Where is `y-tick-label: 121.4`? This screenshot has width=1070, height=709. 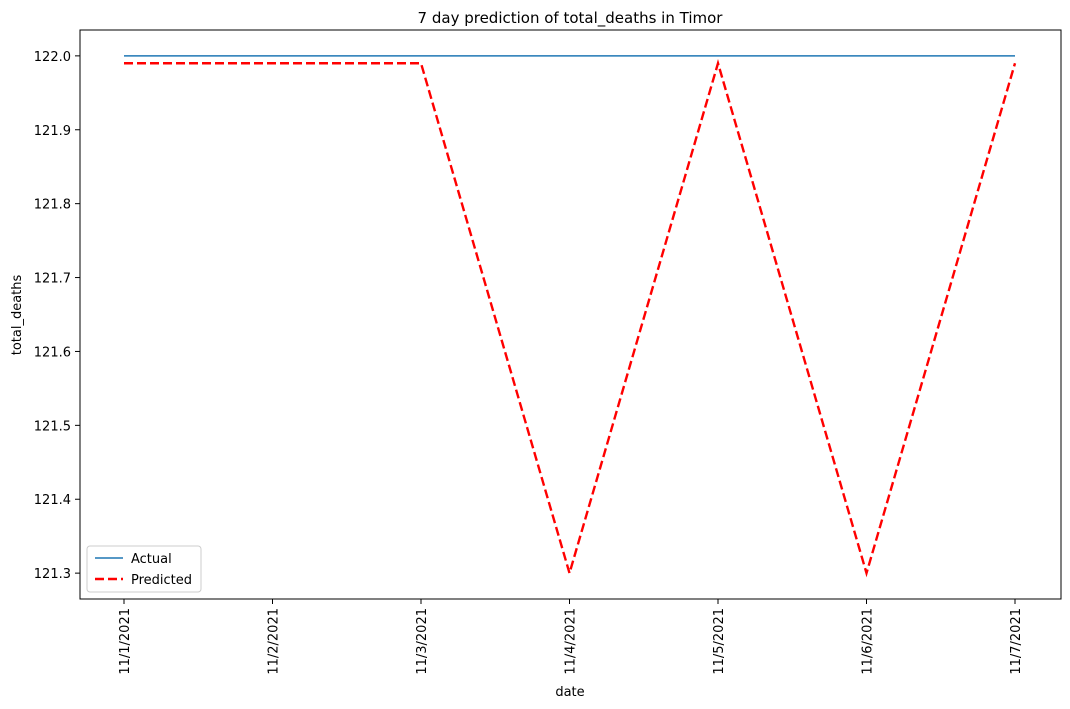 y-tick-label: 121.4 is located at coordinates (52, 500).